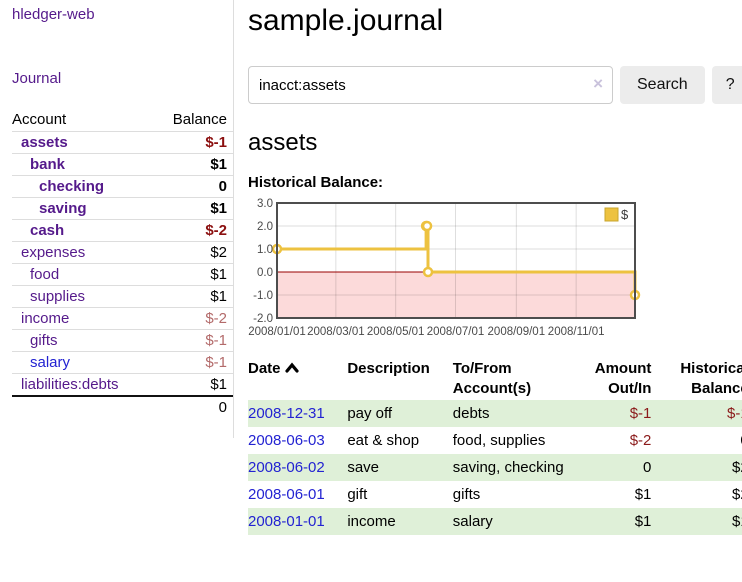 This screenshot has height=582, width=742. Describe the element at coordinates (726, 85) in the screenshot. I see `help-button: ?` at that location.